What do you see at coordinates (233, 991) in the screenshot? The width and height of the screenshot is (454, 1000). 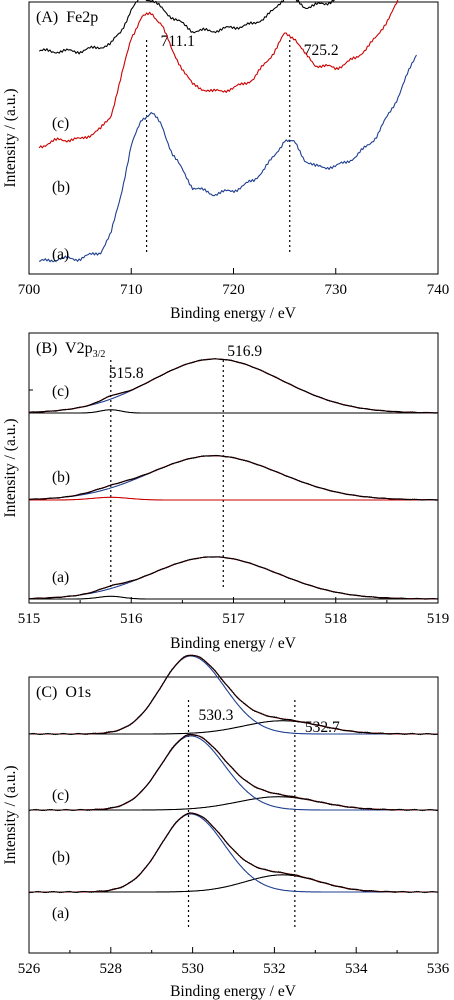 I see `panel-c-xlabel: Binding energy / eV` at bounding box center [233, 991].